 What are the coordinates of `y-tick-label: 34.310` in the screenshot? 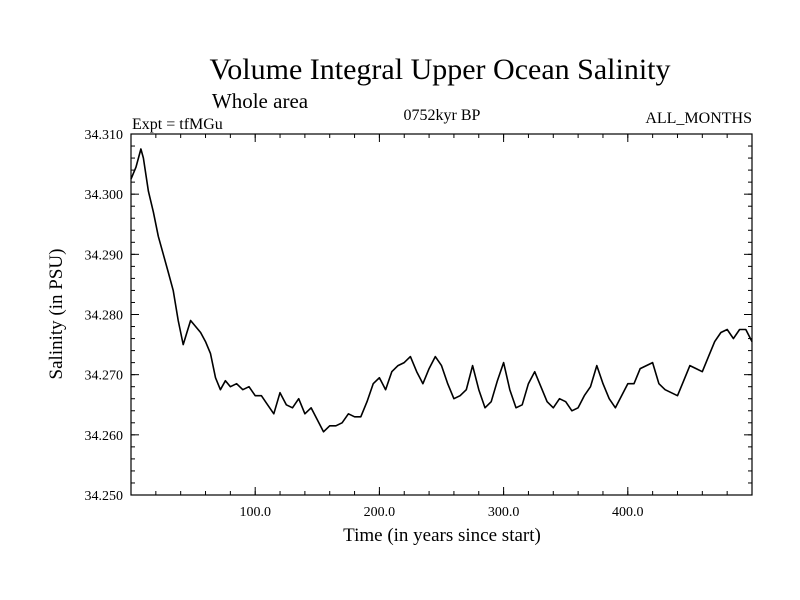 It's located at (104, 135).